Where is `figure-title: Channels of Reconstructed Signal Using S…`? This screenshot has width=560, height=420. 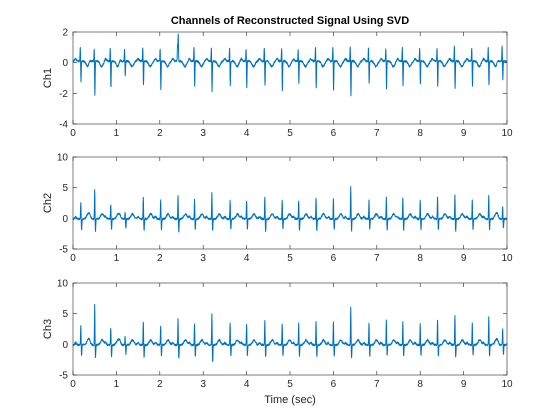 figure-title: Channels of Reconstructed Signal Using S… is located at coordinates (290, 21).